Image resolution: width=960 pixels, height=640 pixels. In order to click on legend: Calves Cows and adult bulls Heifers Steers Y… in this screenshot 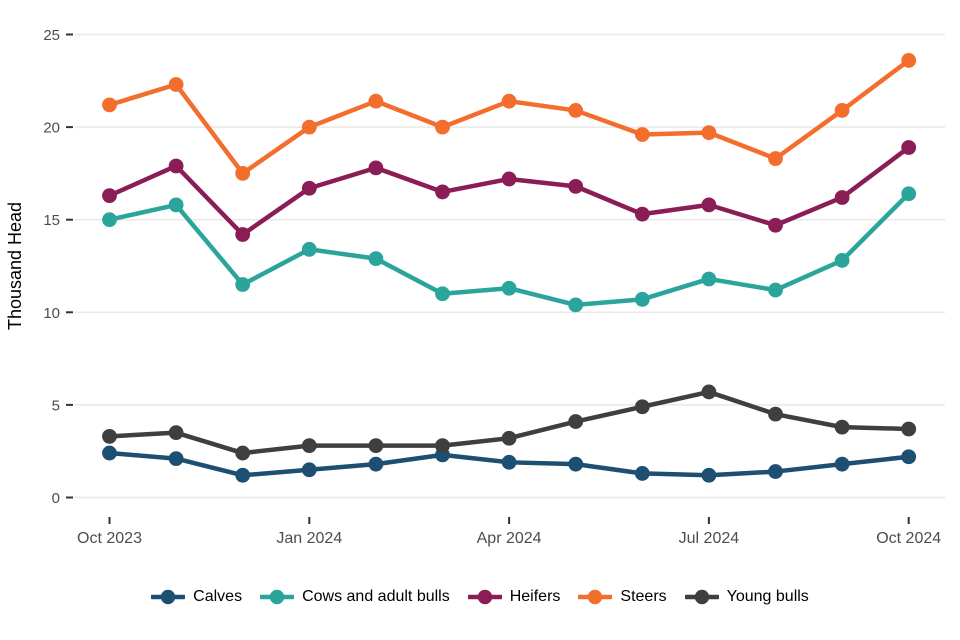, I will do `click(480, 597)`.